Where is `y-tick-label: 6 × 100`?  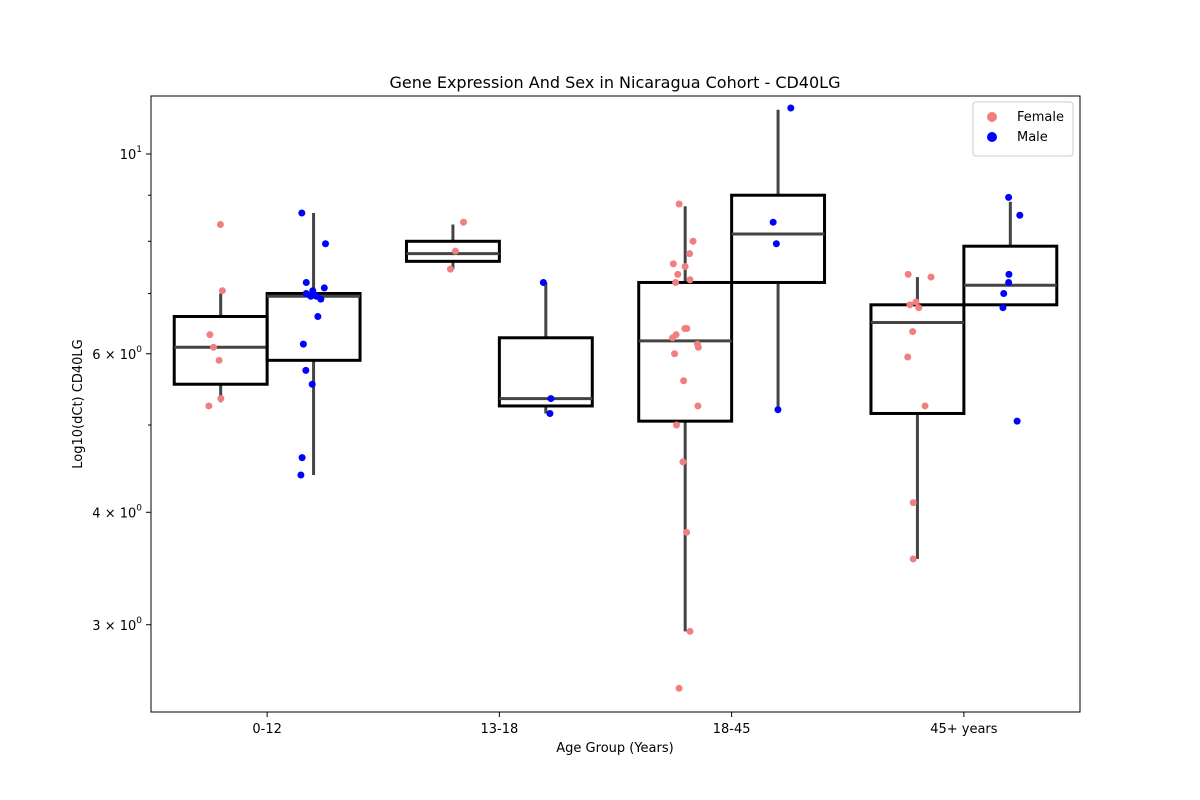
y-tick-label: 6 × 100 is located at coordinates (117, 354).